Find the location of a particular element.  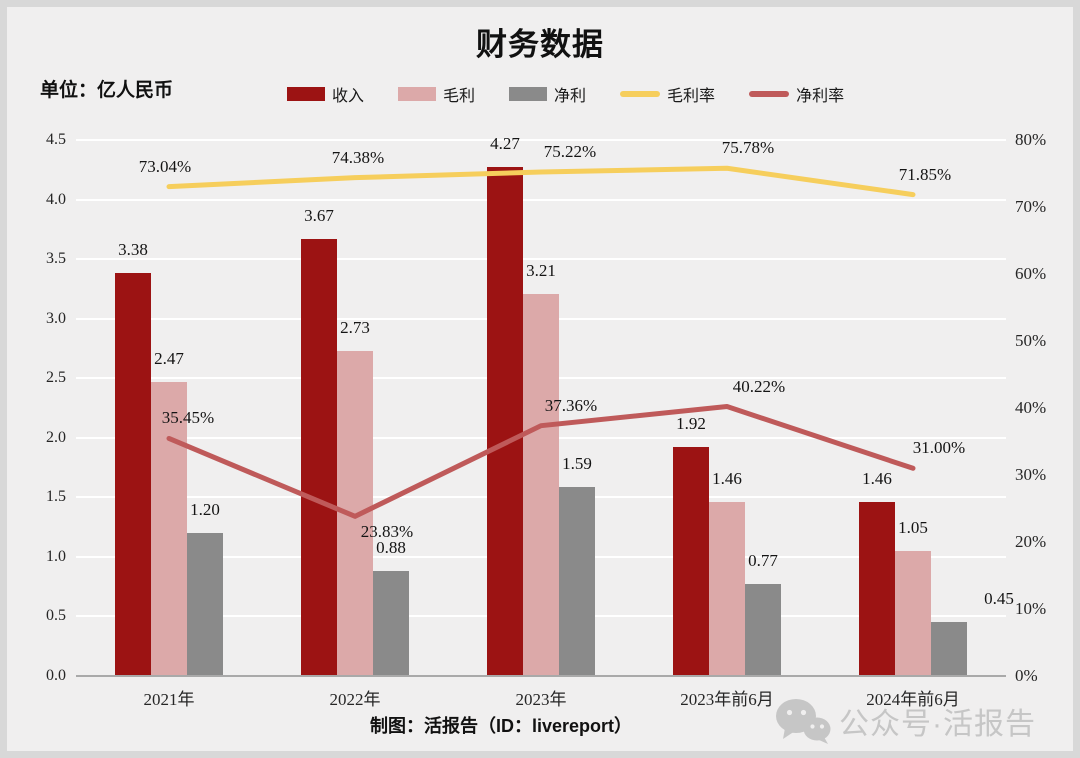

percent-label-净利率-2022年: 23.83% is located at coordinates (387, 532).